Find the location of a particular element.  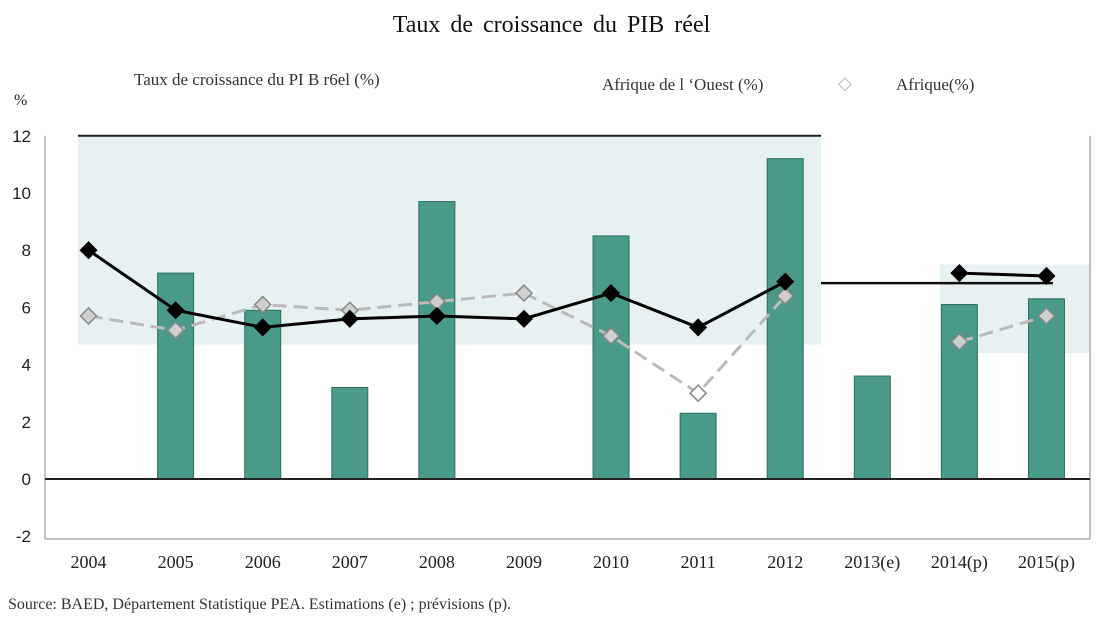

legend-item-afrique: Afrique(%) is located at coordinates (935, 84).